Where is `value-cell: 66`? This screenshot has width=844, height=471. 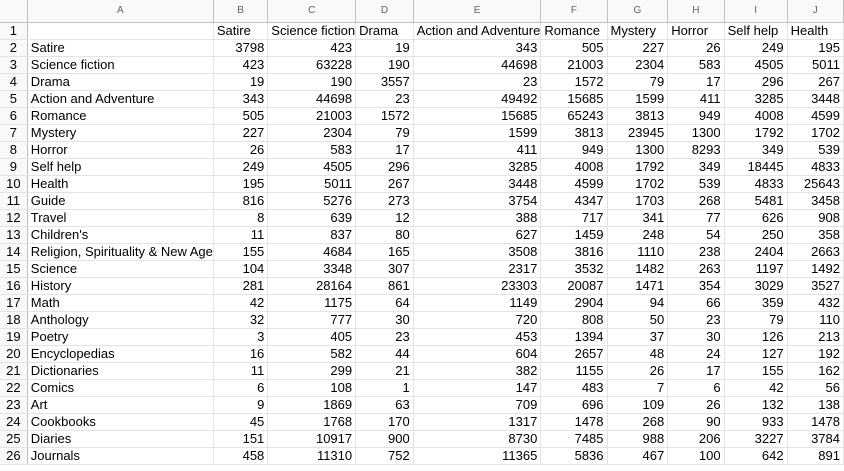
value-cell: 66 is located at coordinates (696, 303).